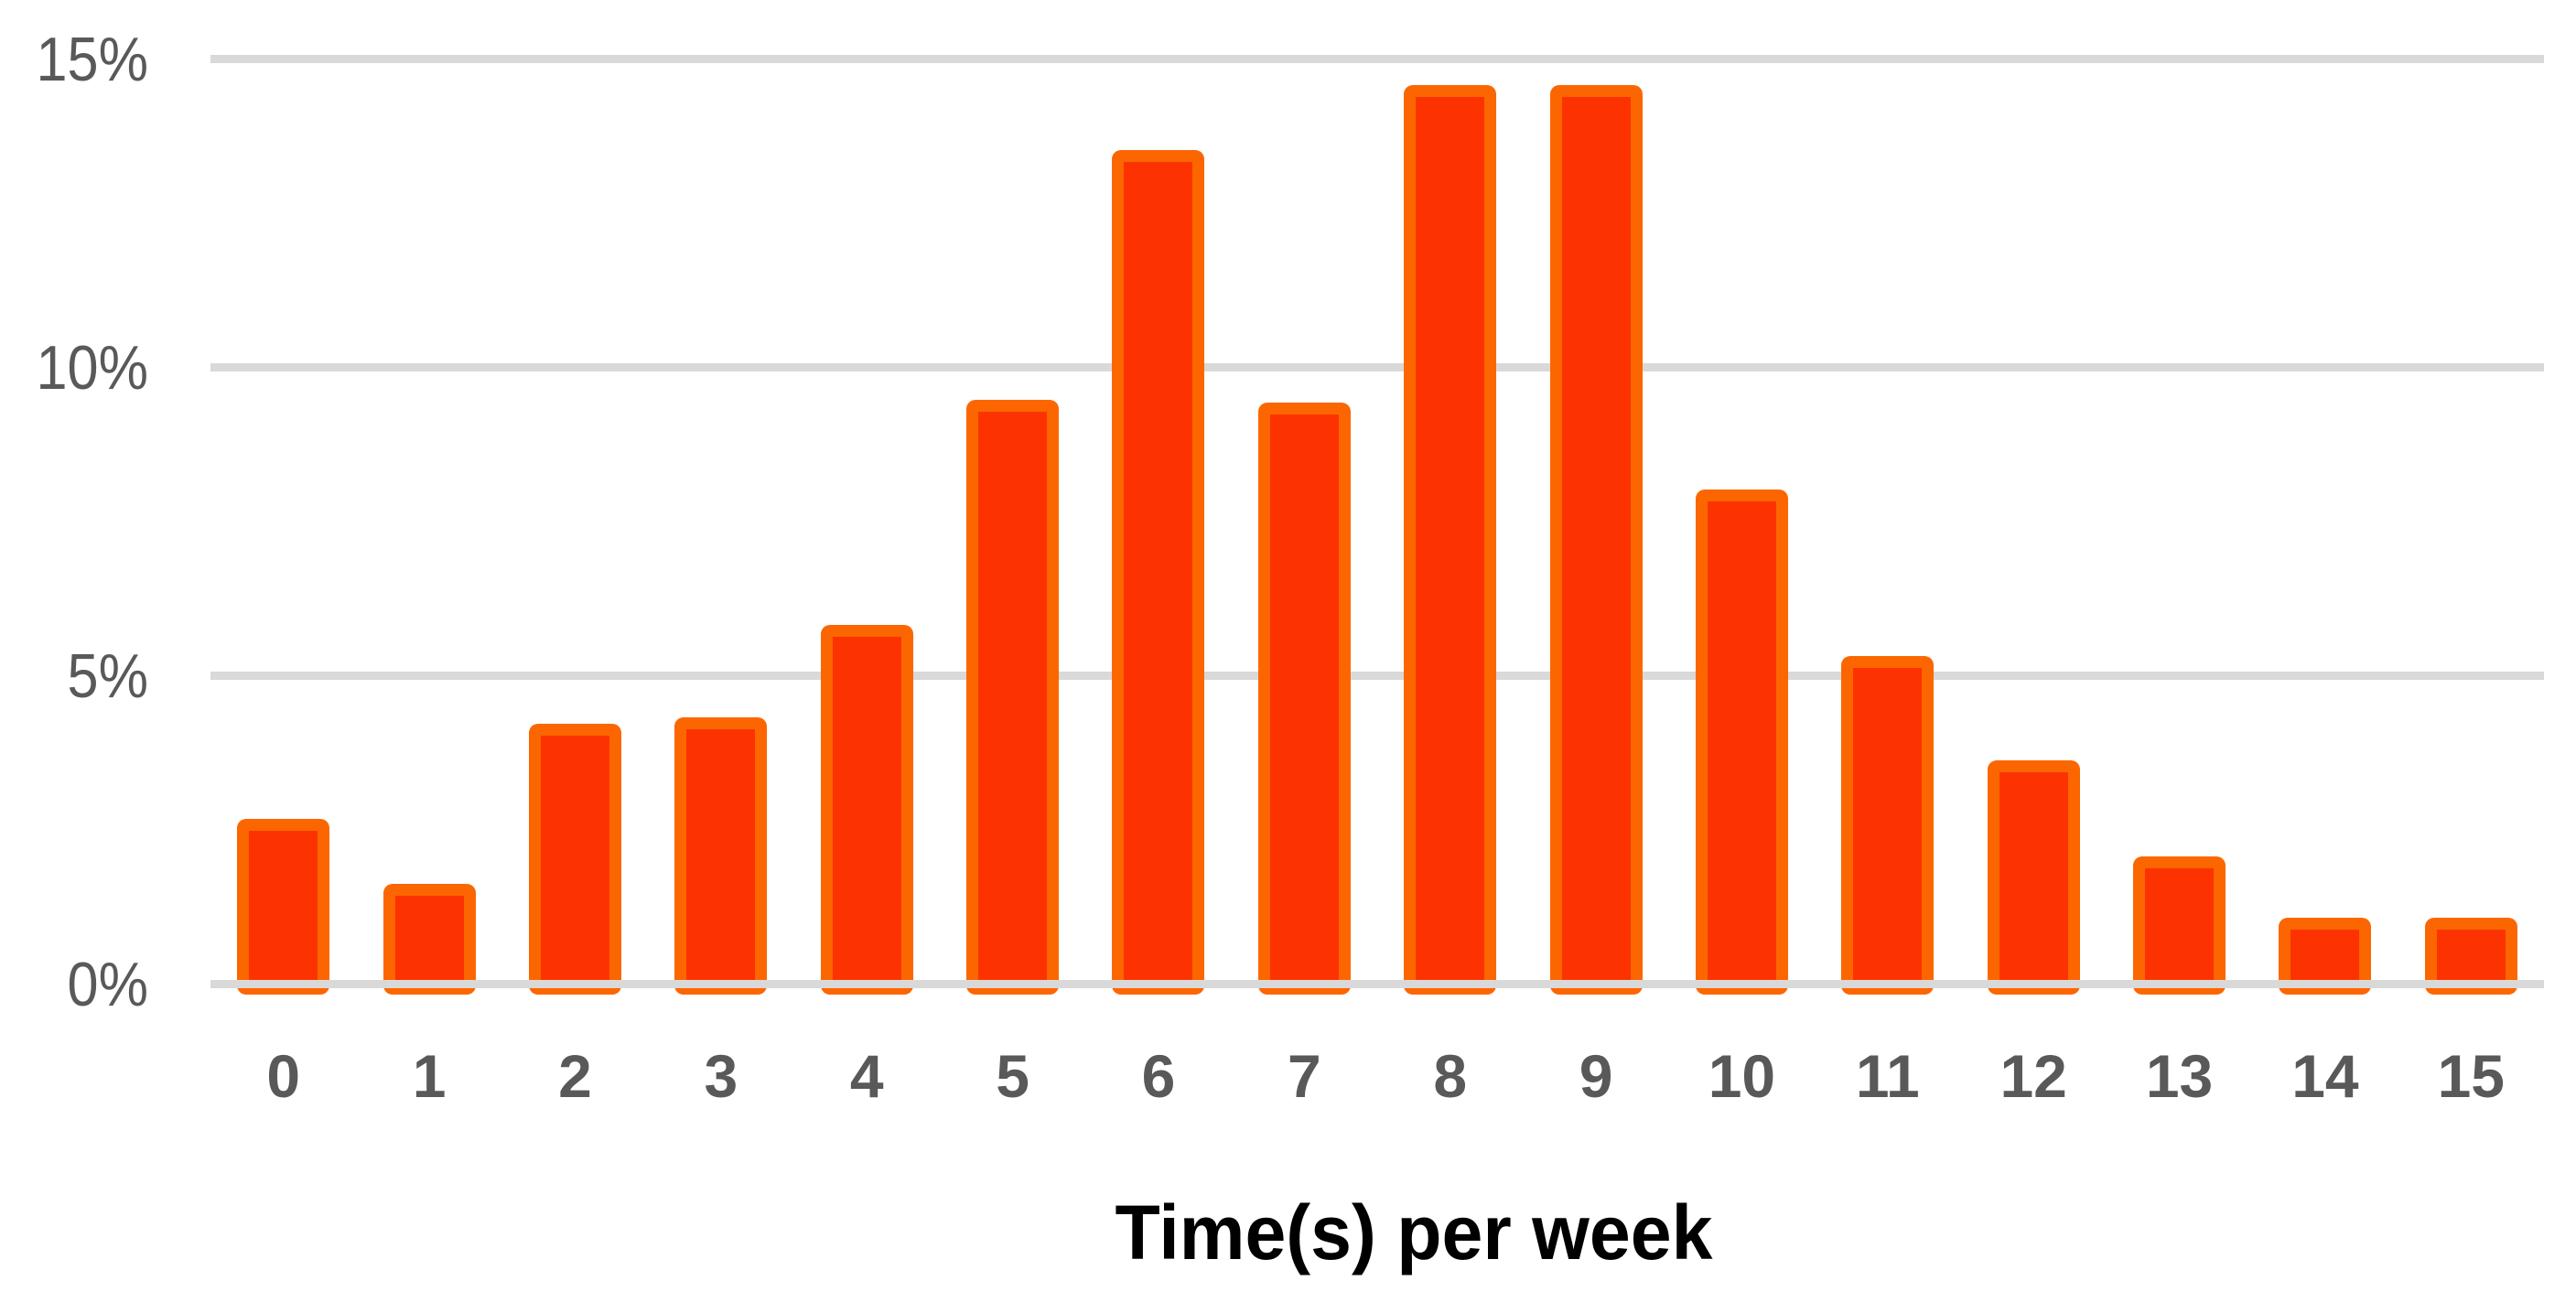  What do you see at coordinates (1377, 676) in the screenshot?
I see `gridline-5%` at bounding box center [1377, 676].